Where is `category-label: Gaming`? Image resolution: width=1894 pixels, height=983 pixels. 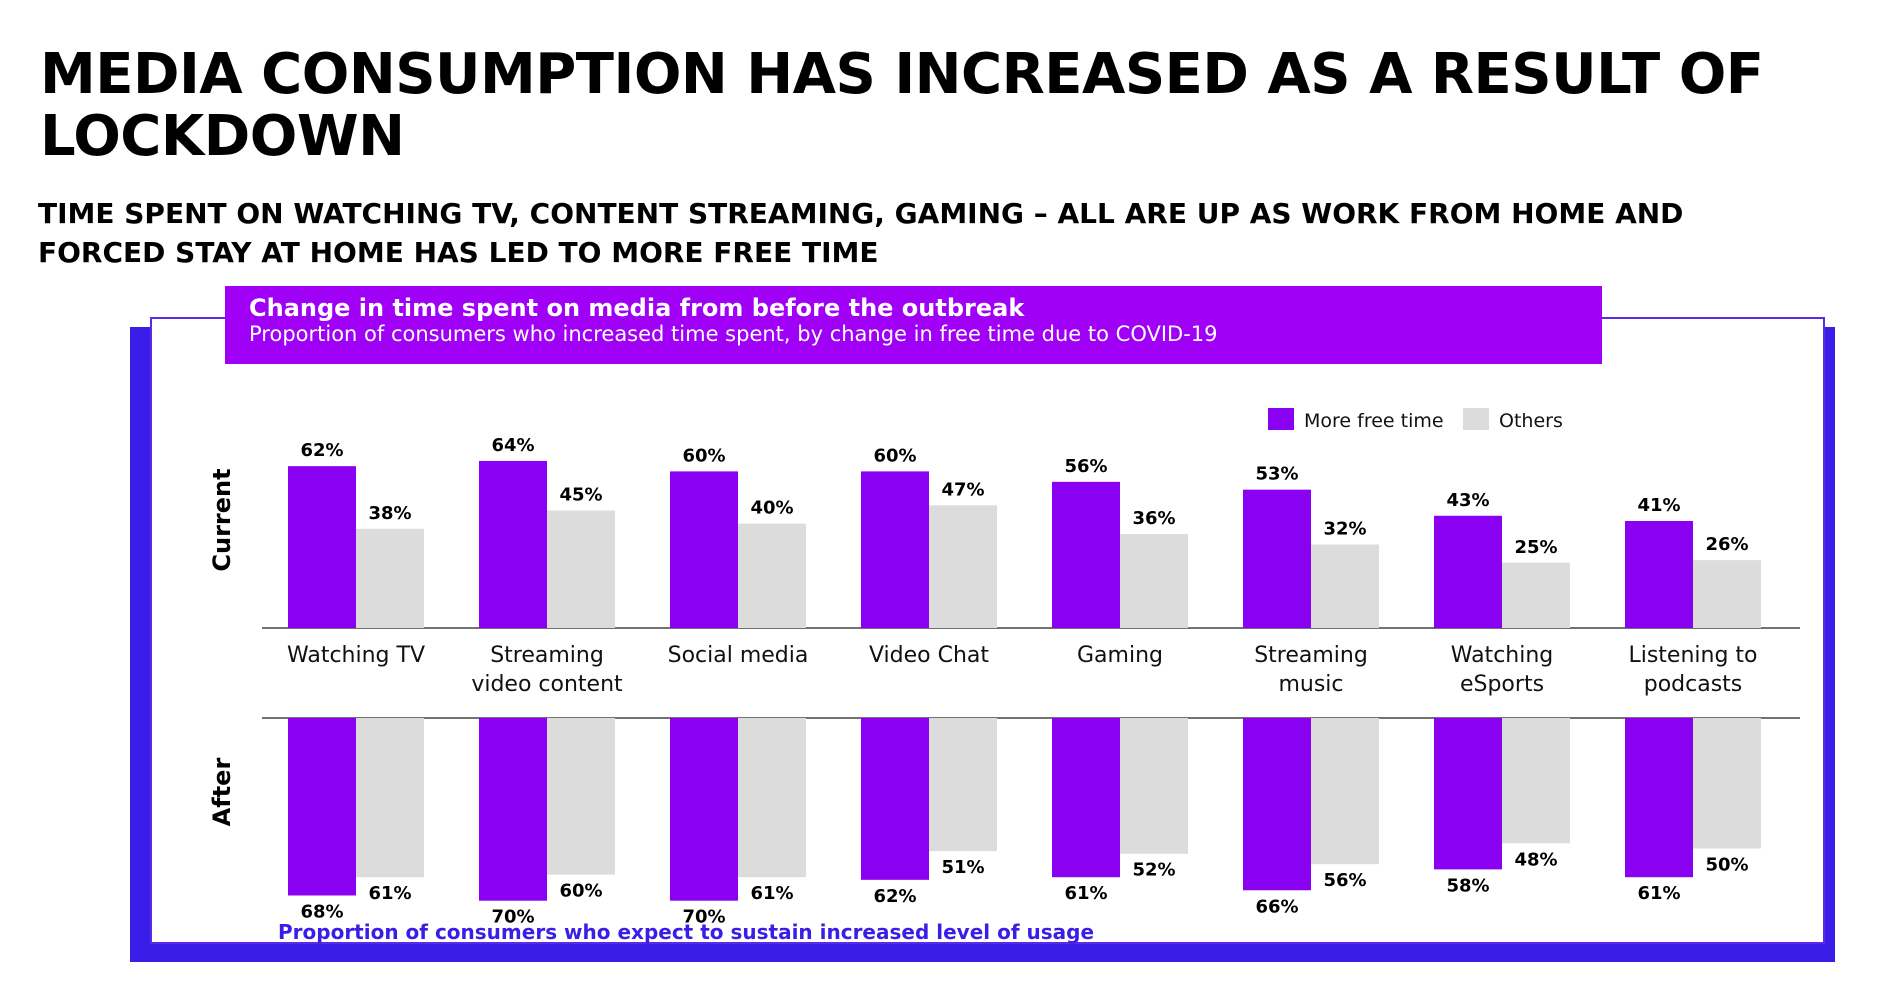
category-label: Gaming is located at coordinates (1120, 655).